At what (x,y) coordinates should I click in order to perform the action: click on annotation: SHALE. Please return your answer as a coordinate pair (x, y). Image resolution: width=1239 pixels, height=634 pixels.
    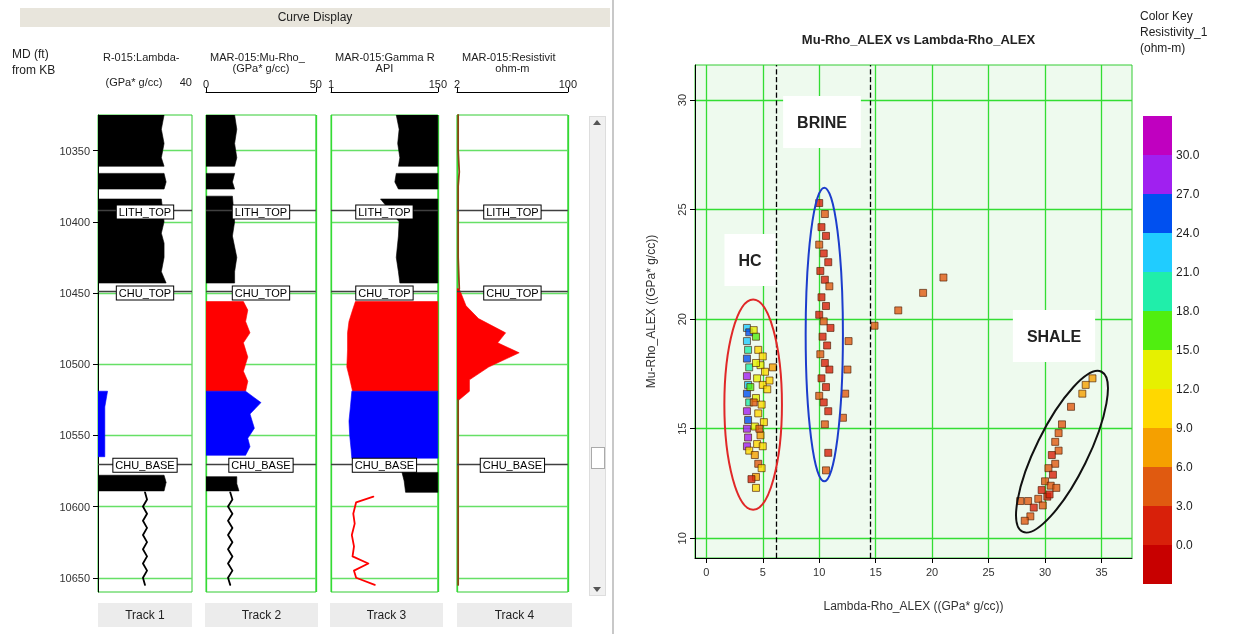
    Looking at the image, I should click on (1054, 336).